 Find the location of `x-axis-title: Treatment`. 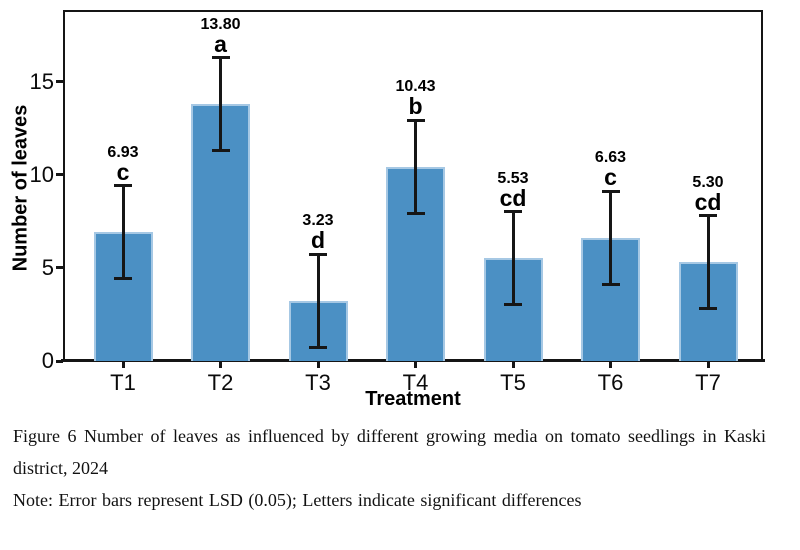

x-axis-title: Treatment is located at coordinates (413, 399).